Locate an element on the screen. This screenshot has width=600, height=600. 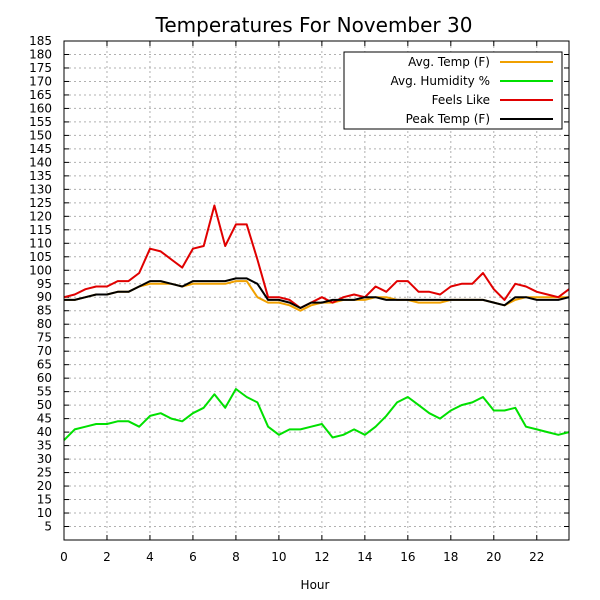
y-tick-label: 35 is located at coordinates (44, 446).